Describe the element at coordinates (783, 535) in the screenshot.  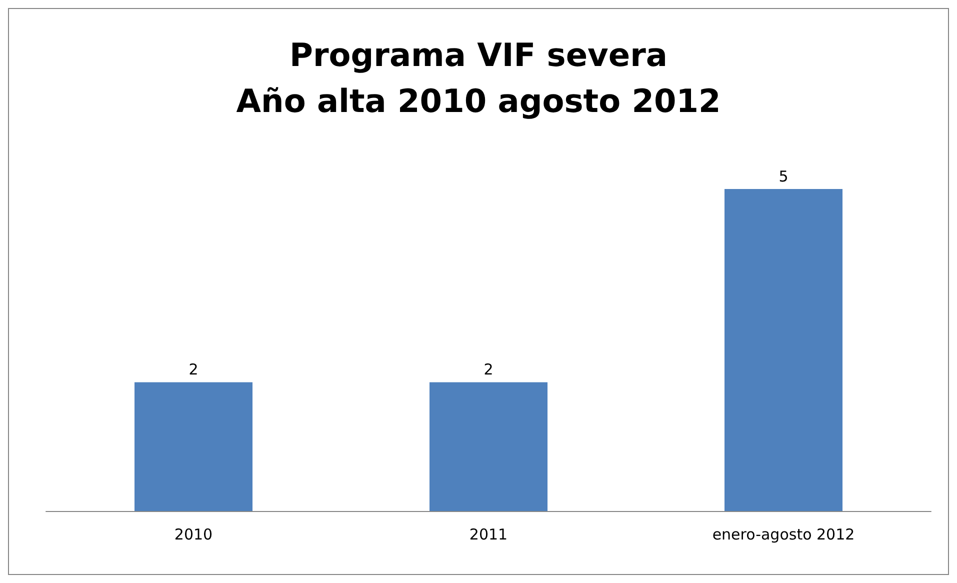
I see `x-tick-label: enero-agosto 2012` at that location.